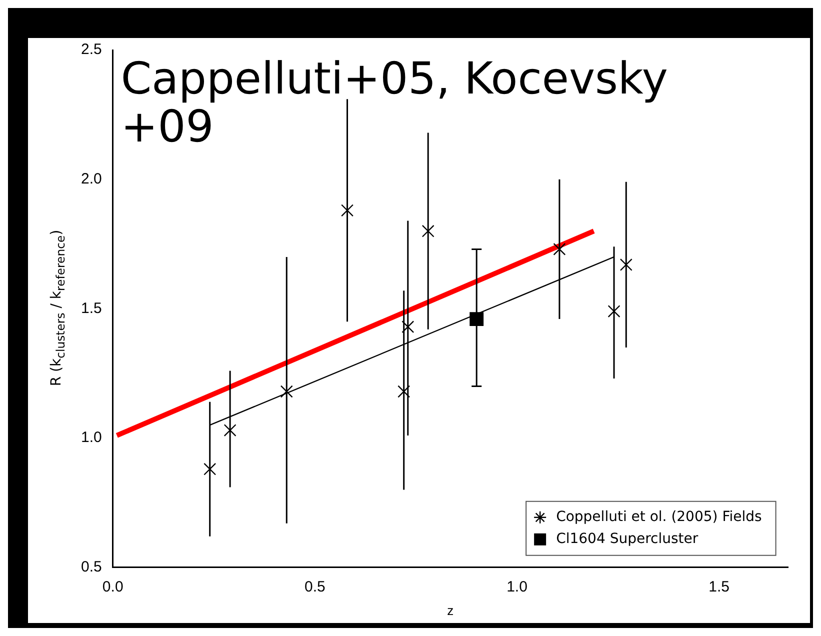 The height and width of the screenshot is (636, 821). What do you see at coordinates (315, 587) in the screenshot?
I see `x-tick-label: 0.5` at bounding box center [315, 587].